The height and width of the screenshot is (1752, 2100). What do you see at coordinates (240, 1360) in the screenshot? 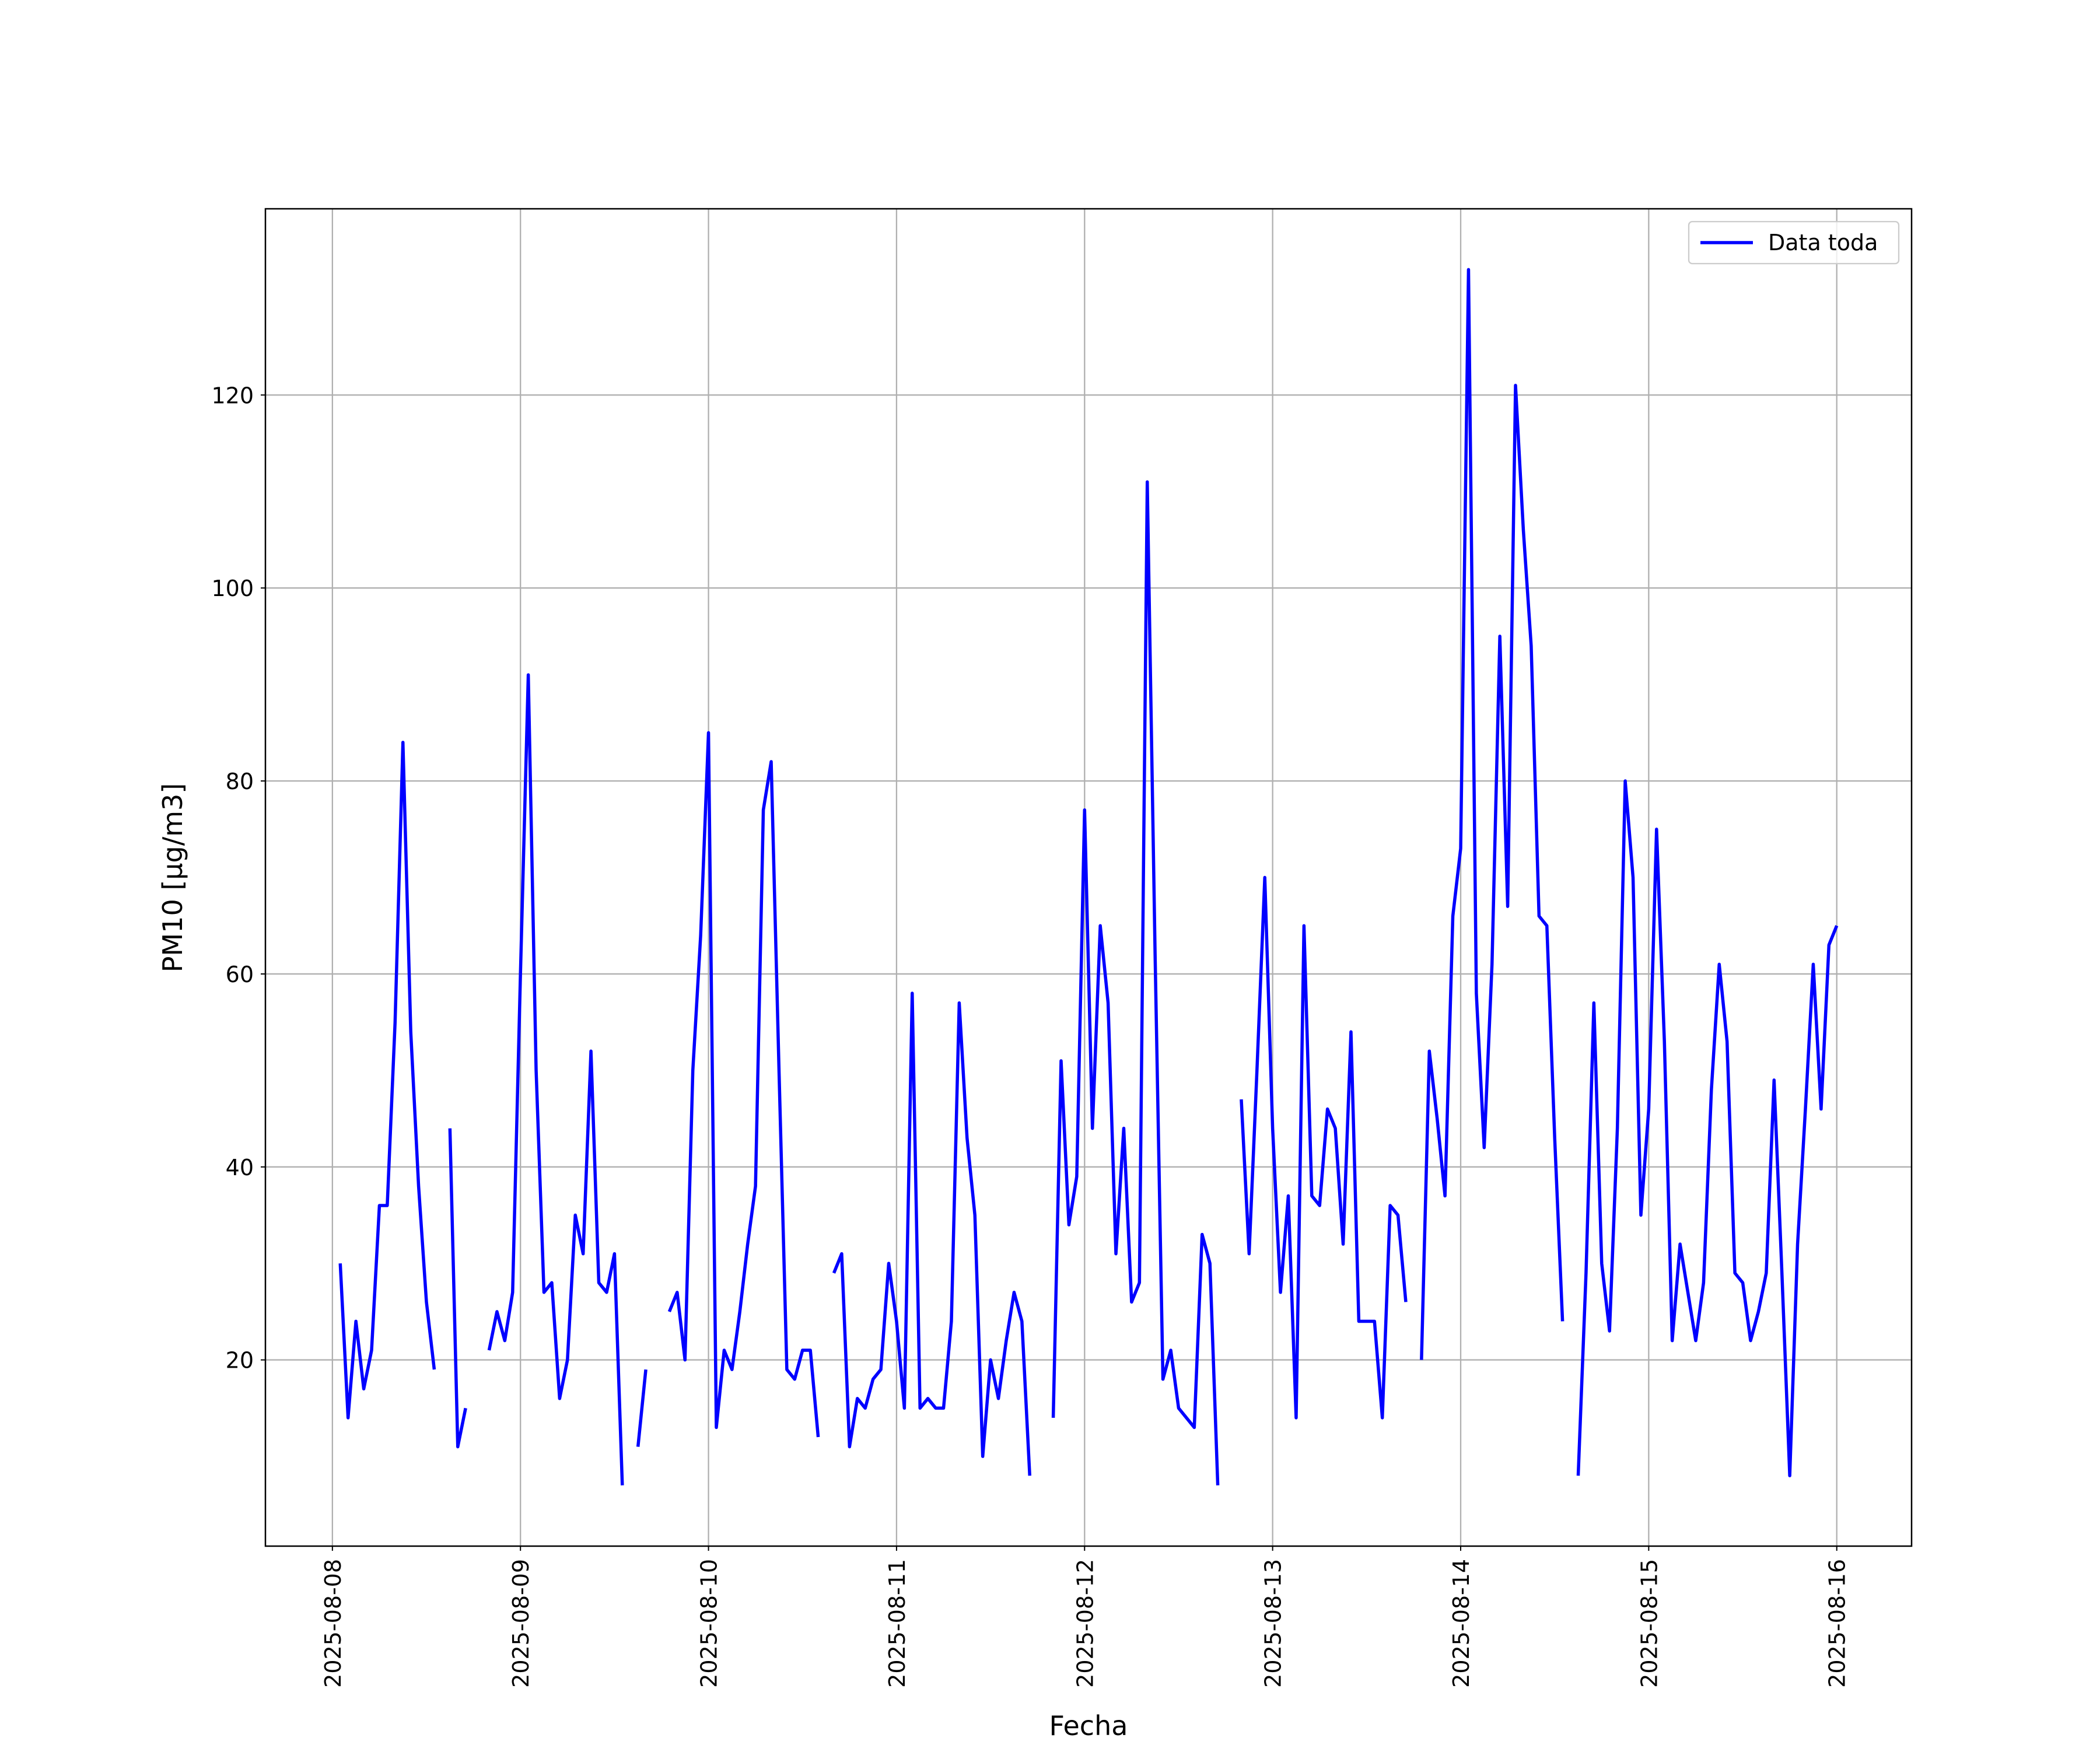
I see `y-tick-label: 20` at bounding box center [240, 1360].